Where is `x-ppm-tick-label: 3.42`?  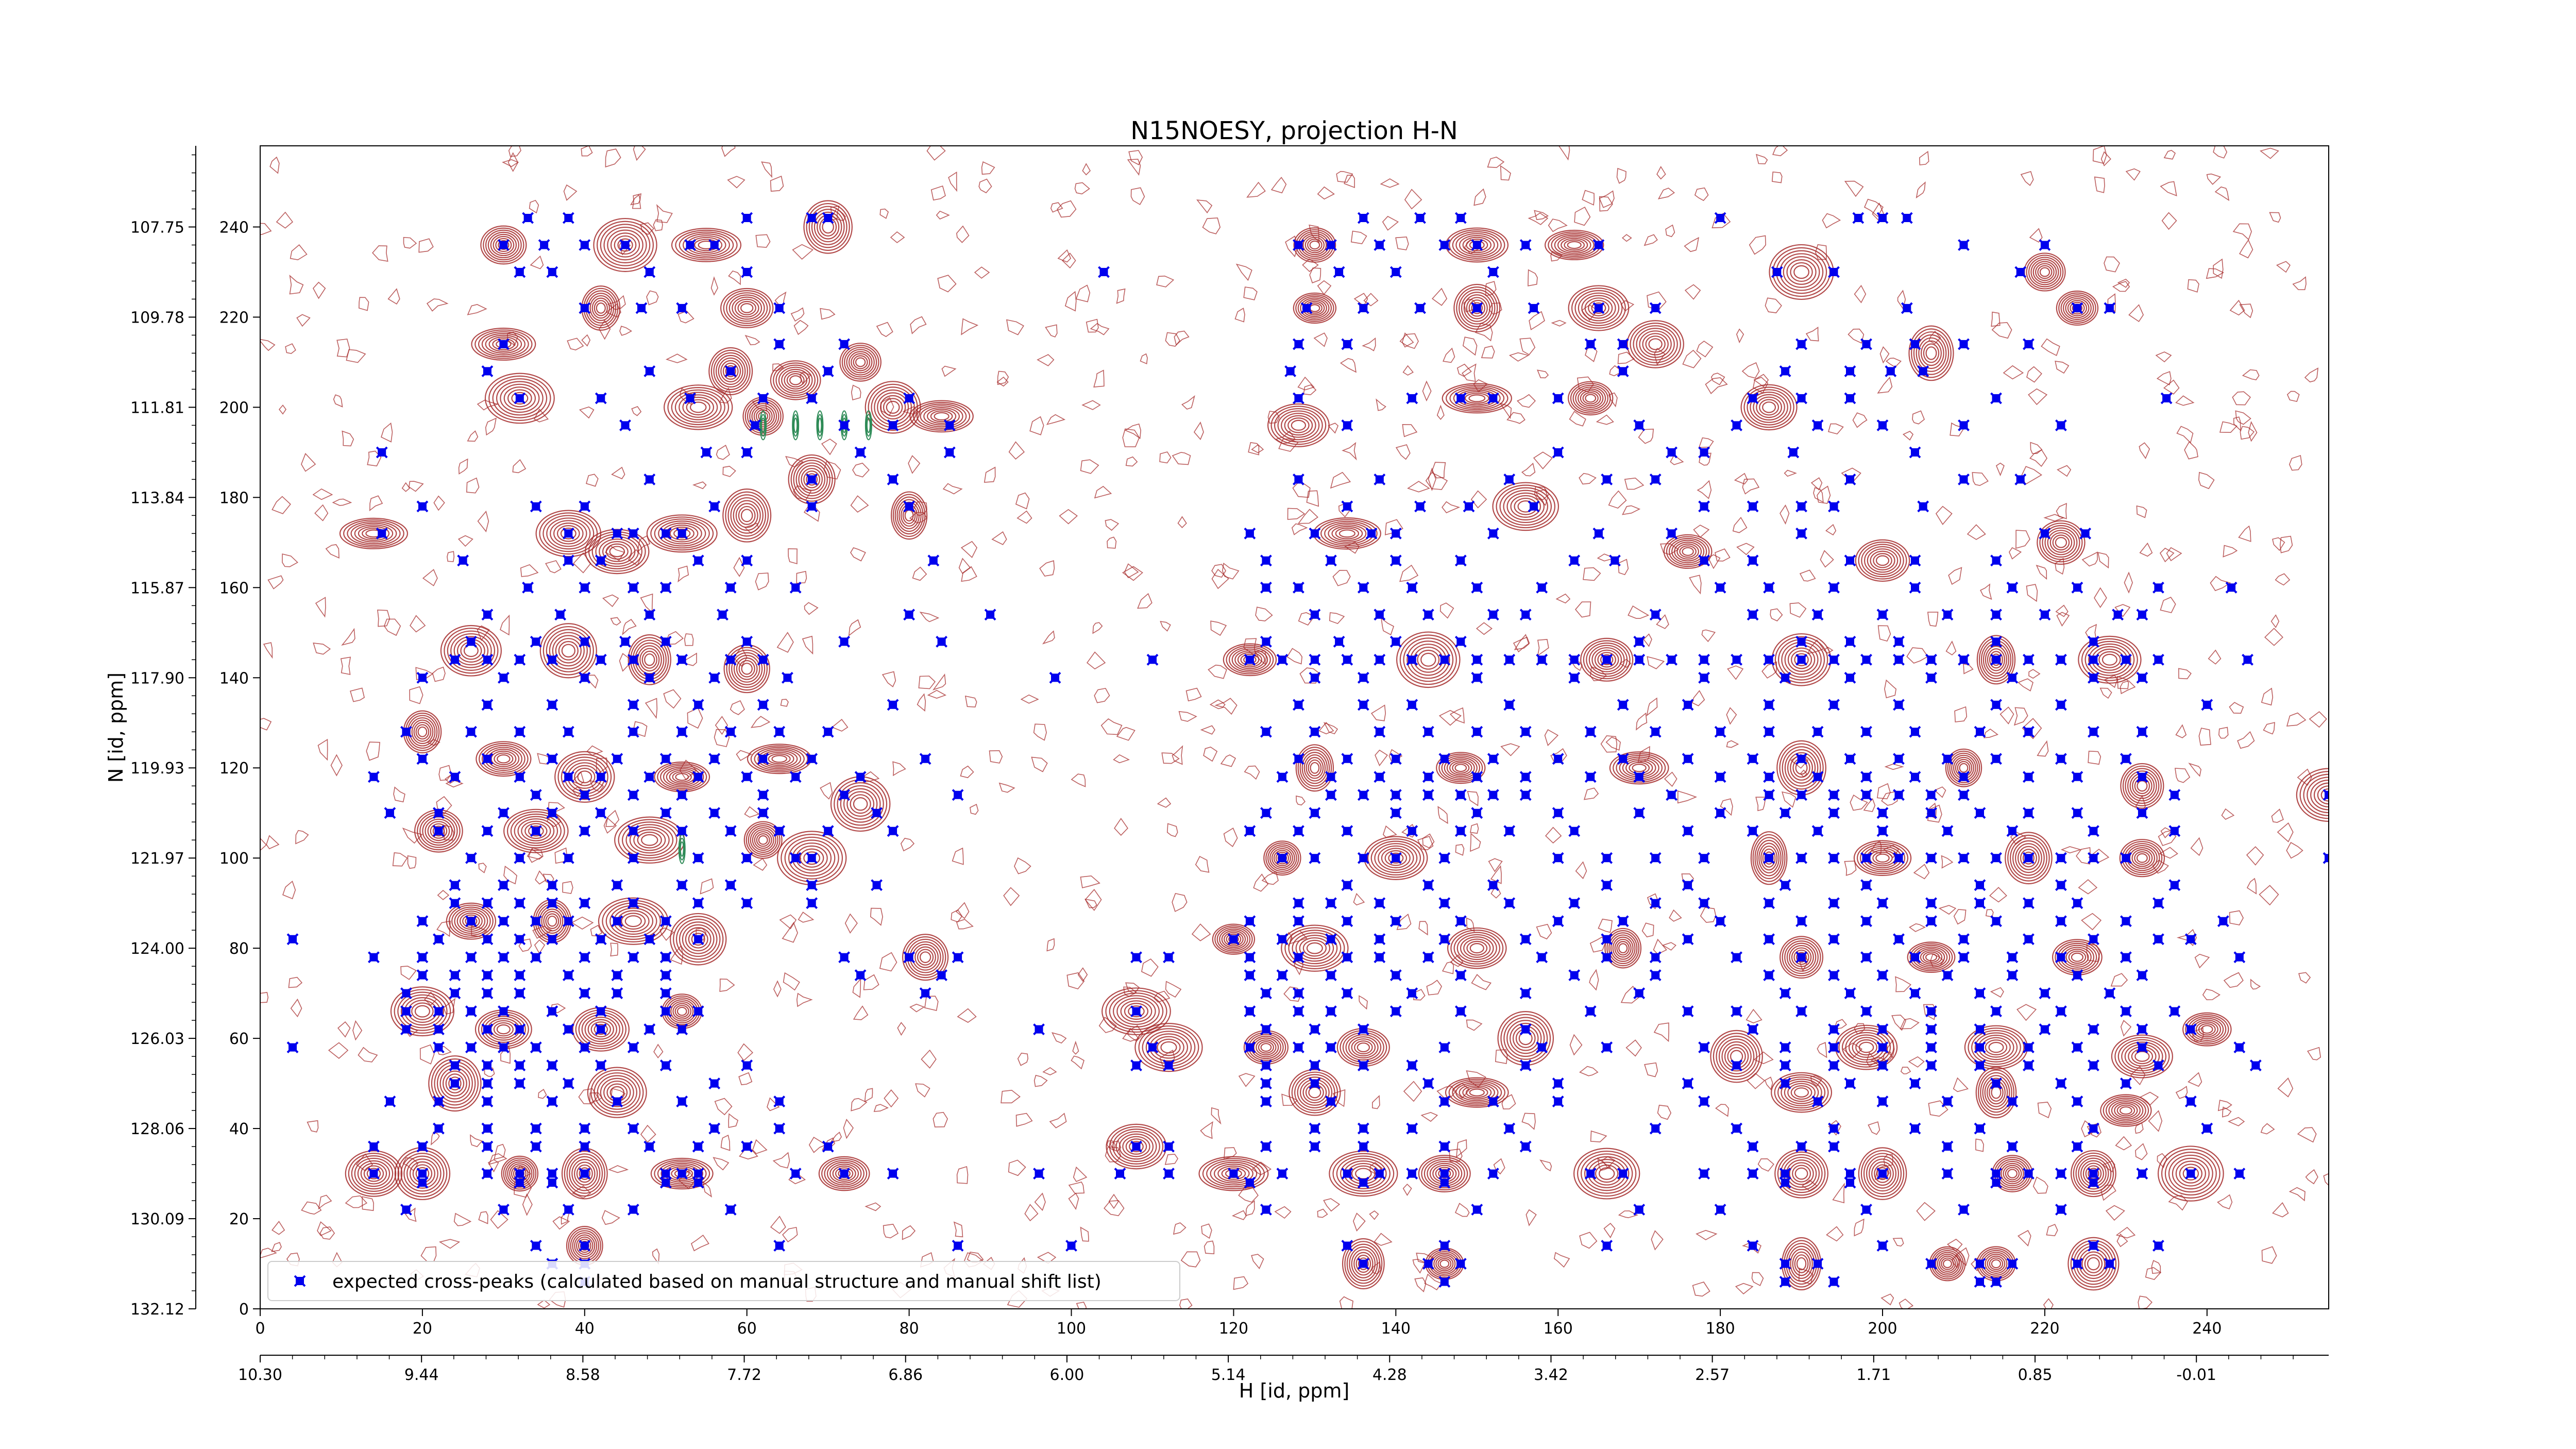
x-ppm-tick-label: 3.42 is located at coordinates (1551, 1375).